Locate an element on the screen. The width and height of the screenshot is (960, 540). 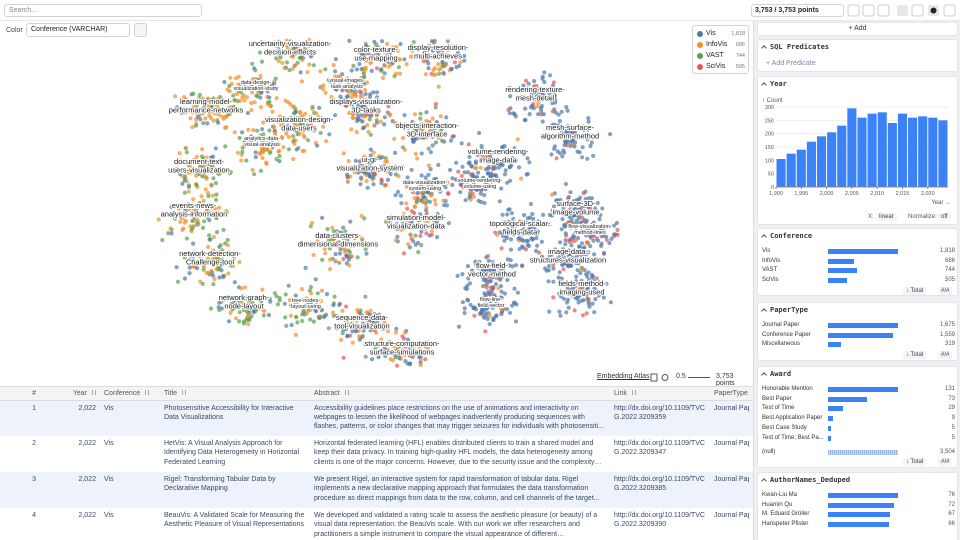
credit-link: Embedding Atlas is located at coordinates (623, 376).